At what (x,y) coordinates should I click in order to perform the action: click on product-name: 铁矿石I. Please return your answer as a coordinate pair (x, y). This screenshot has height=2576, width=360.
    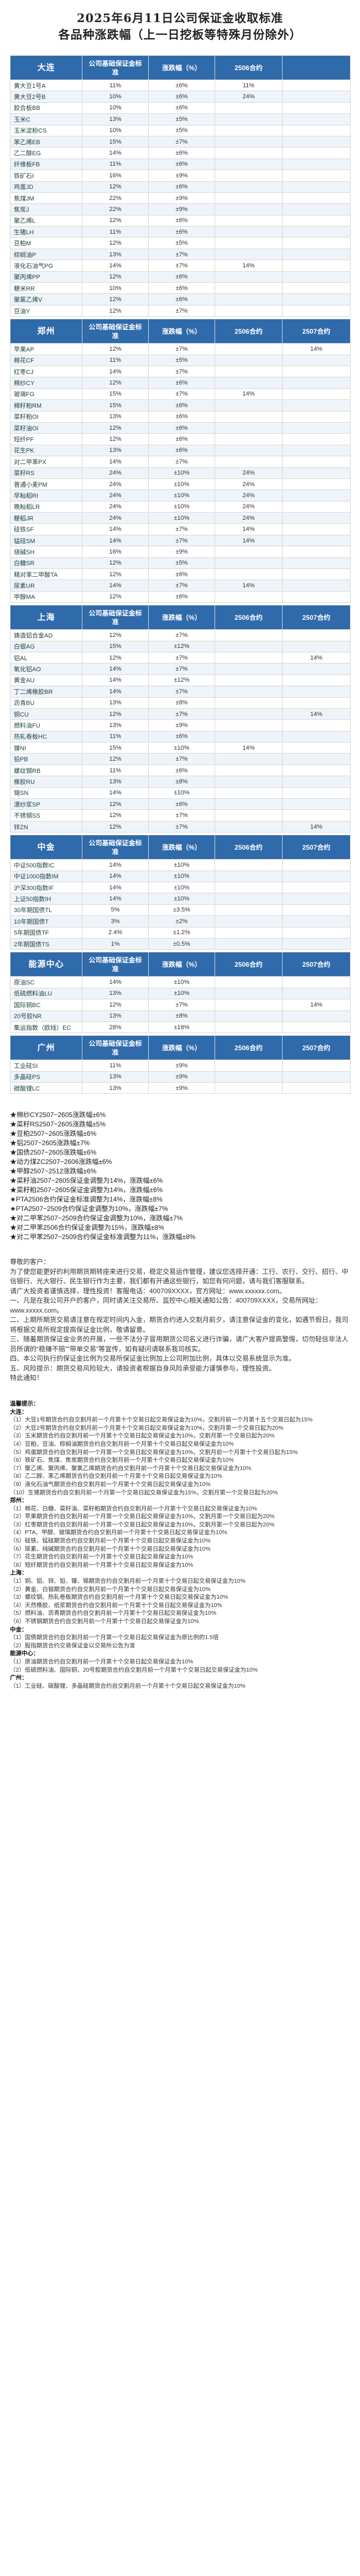
    Looking at the image, I should click on (46, 176).